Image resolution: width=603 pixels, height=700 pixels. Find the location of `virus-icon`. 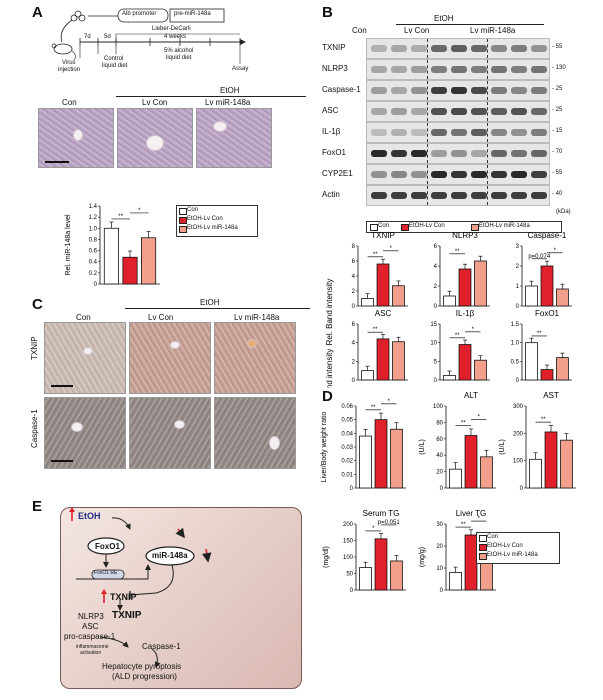

virus-icon is located at coordinates (78, 16).